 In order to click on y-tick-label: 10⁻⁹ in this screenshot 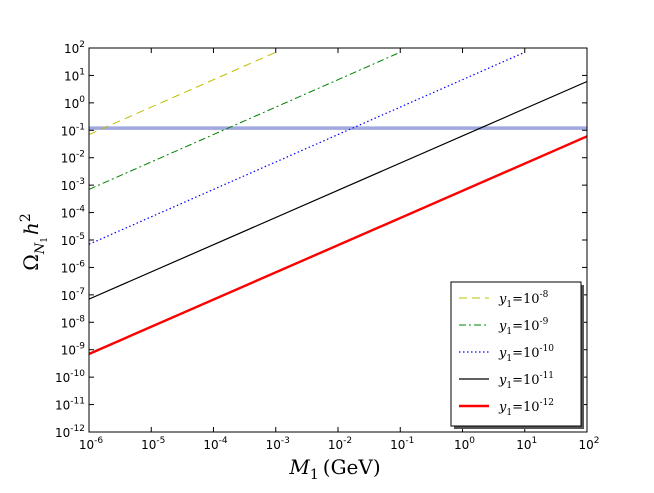, I will do `click(73, 350)`.